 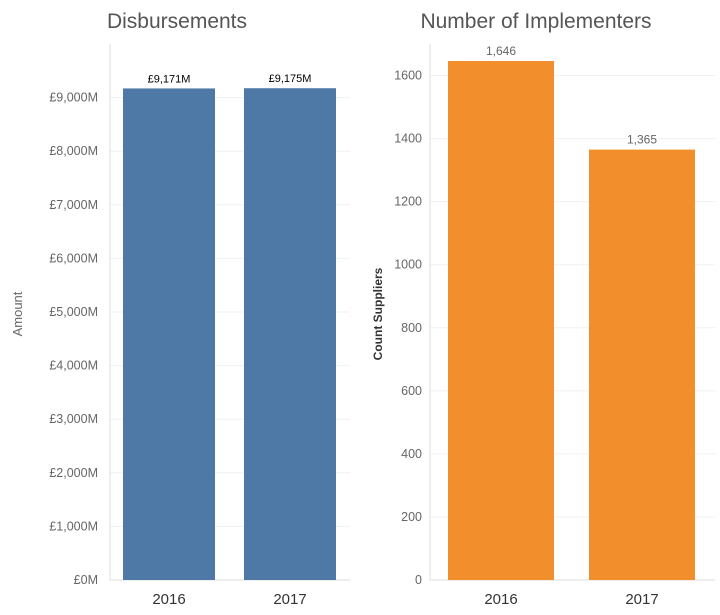 What do you see at coordinates (73, 151) in the screenshot?
I see `y-tick-label: £8,000M` at bounding box center [73, 151].